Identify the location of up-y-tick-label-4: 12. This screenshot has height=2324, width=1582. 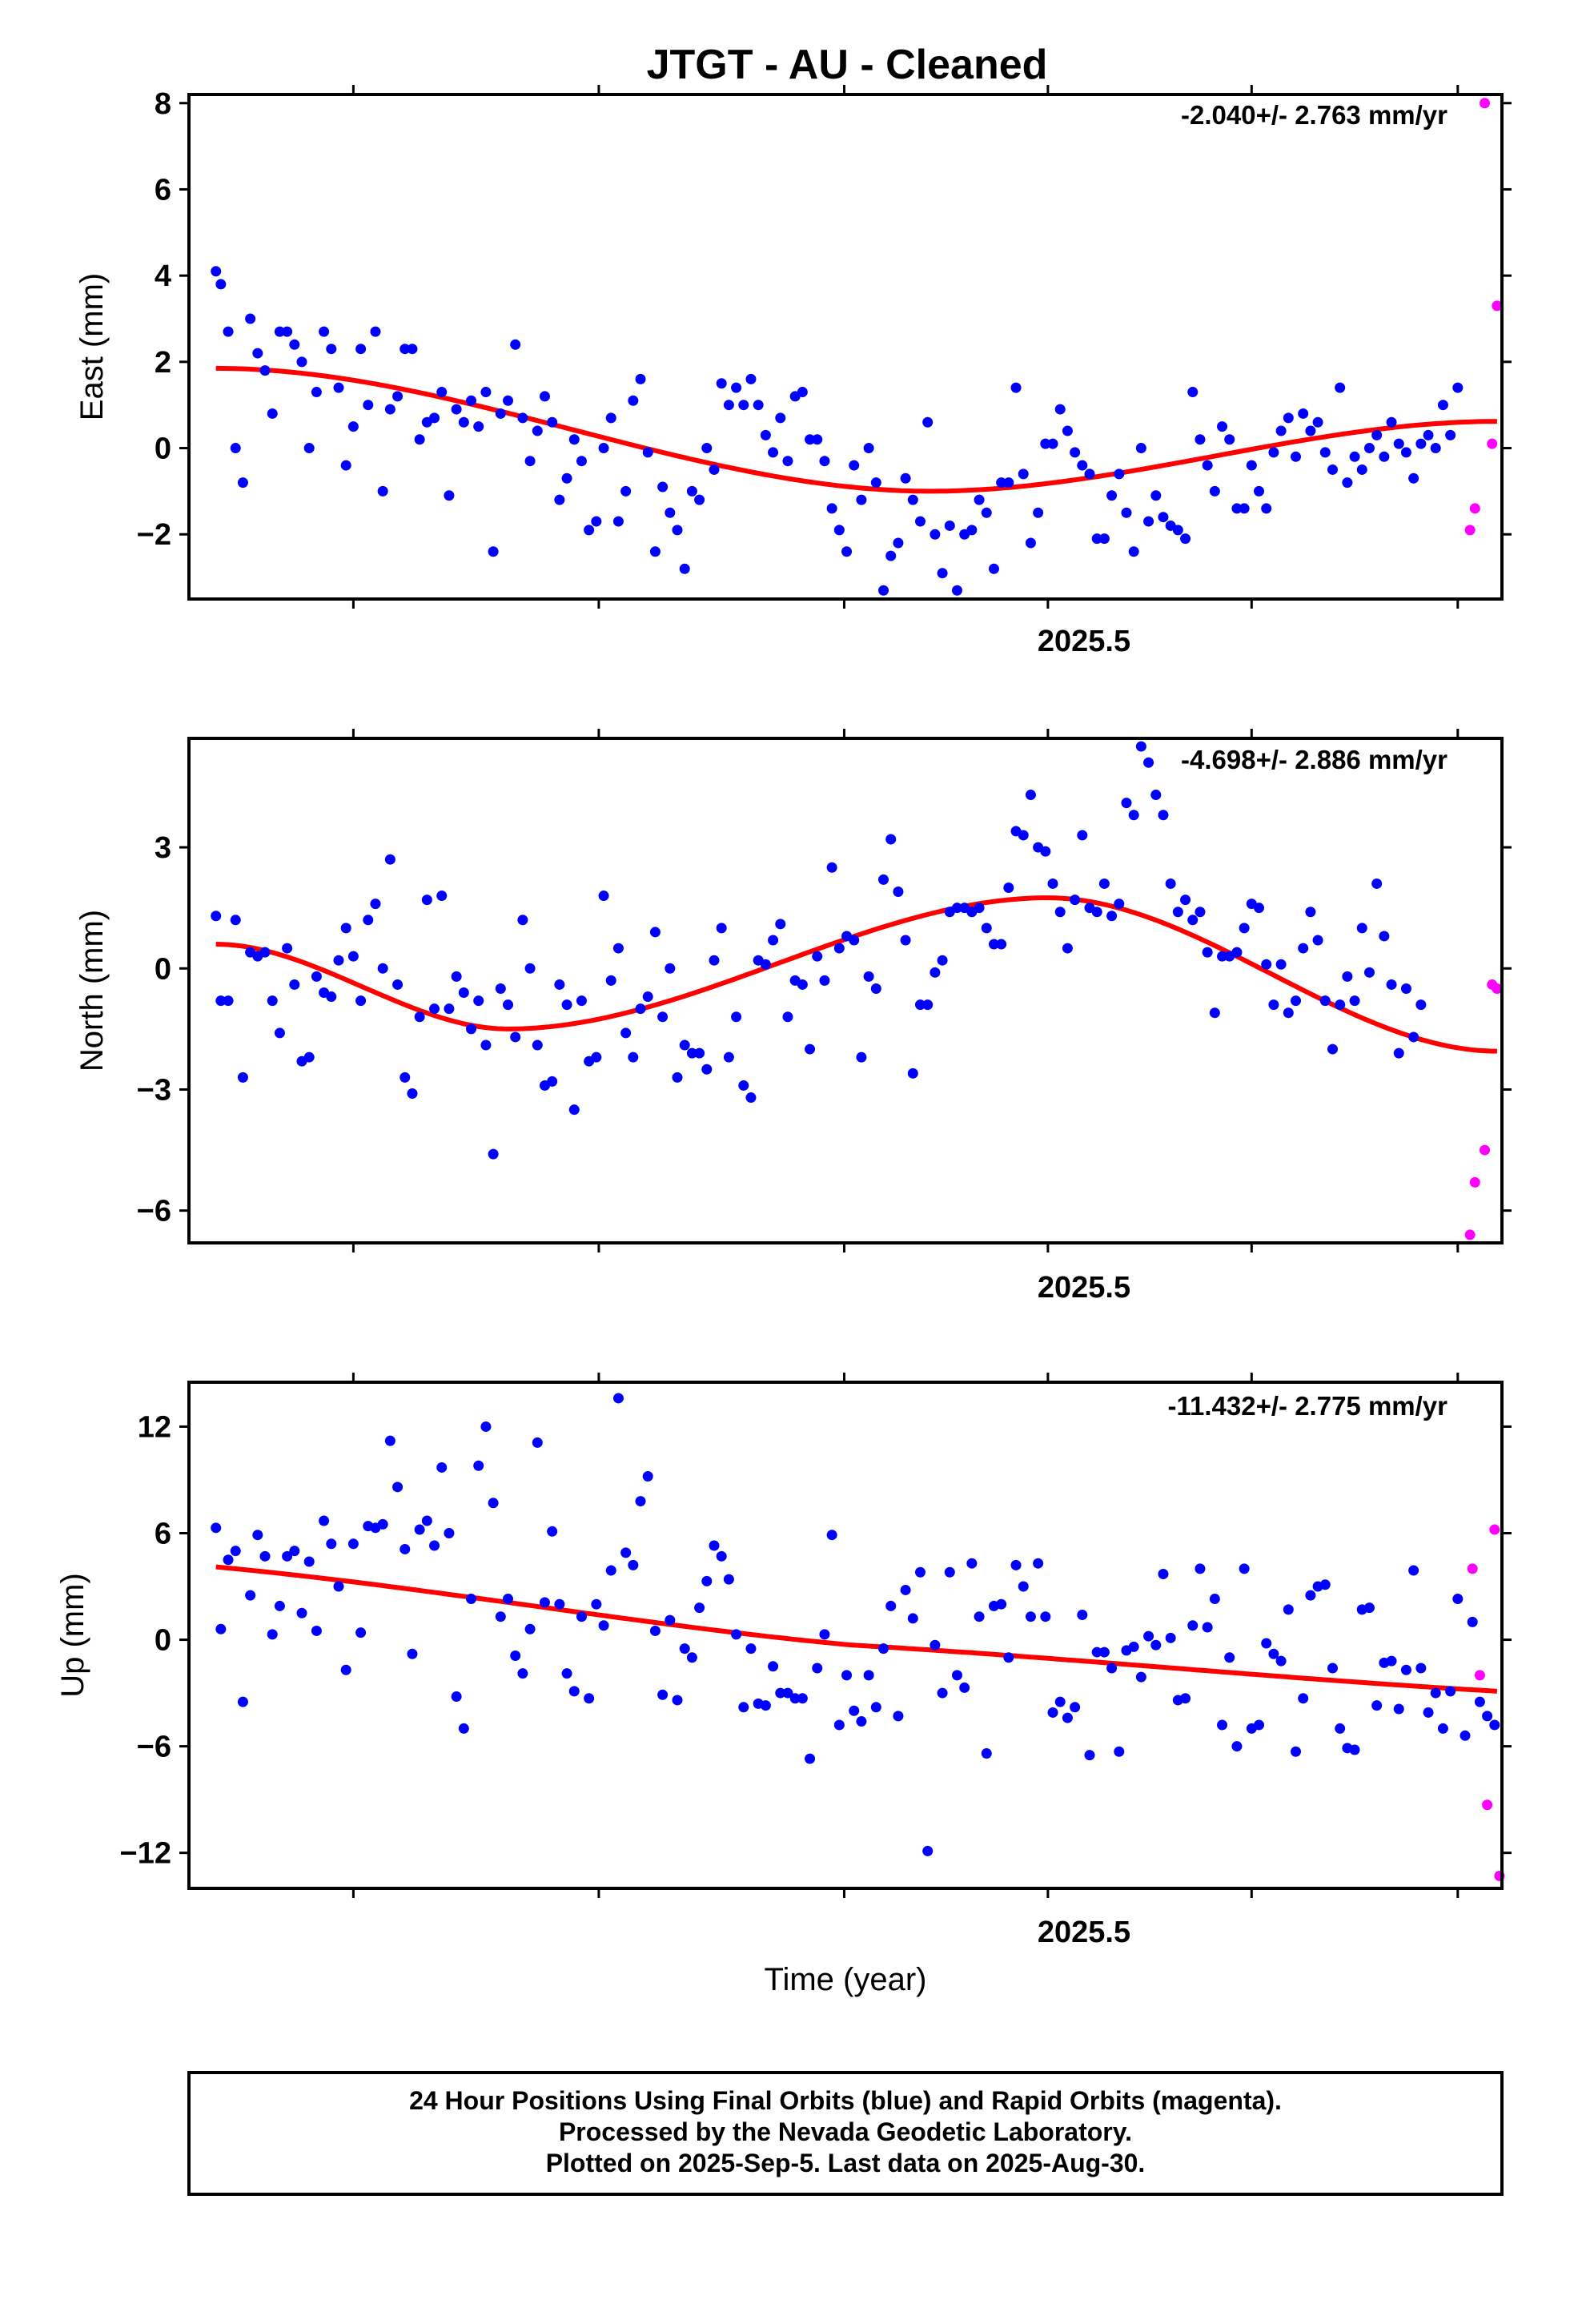
(154, 1427).